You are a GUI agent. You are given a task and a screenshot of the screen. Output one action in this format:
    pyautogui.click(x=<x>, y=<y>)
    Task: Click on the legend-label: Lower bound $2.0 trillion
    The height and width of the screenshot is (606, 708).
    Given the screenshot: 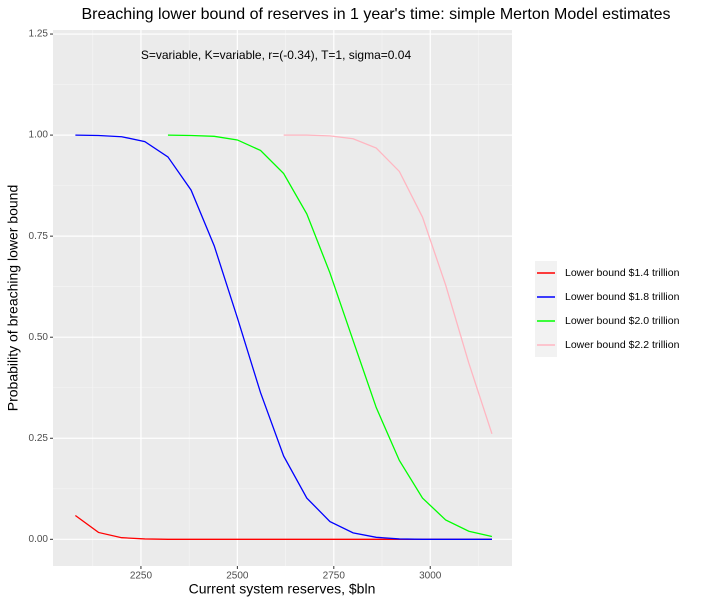 What is the action you would take?
    pyautogui.click(x=622, y=321)
    